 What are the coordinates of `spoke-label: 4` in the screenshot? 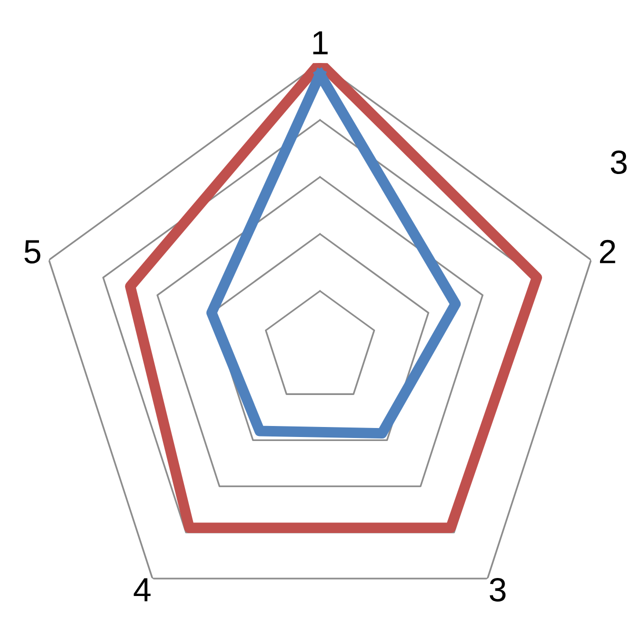 It's located at (142, 590).